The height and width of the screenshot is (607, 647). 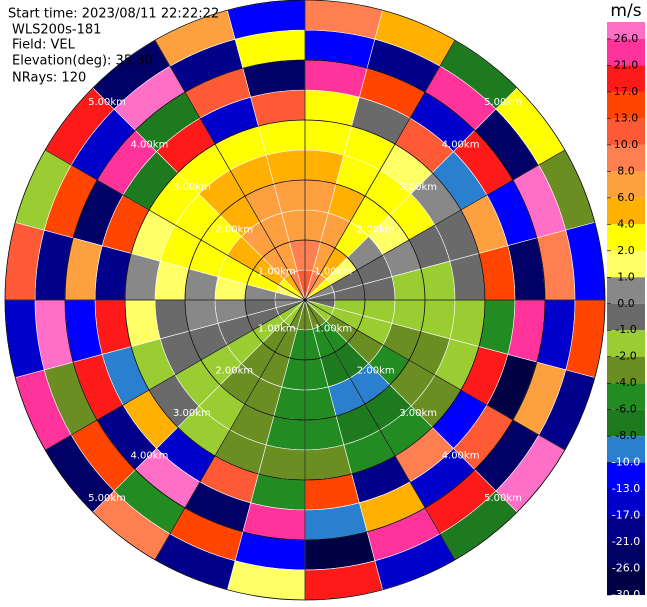 I want to click on colorbar-tick-label: -1.0, so click(x=625, y=329).